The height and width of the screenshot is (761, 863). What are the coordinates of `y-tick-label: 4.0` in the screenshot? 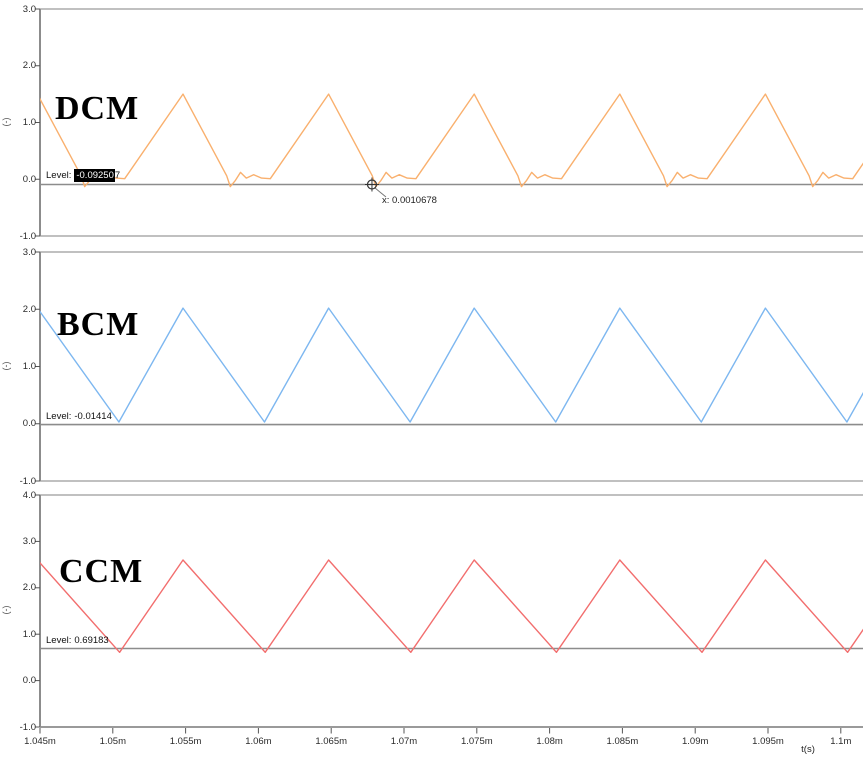 It's located at (29, 495).